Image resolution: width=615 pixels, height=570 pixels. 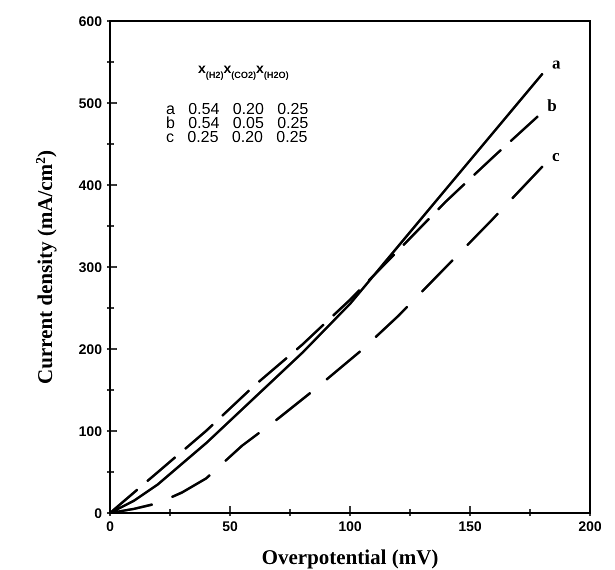 What do you see at coordinates (110, 526) in the screenshot?
I see `x-tick-label: 0` at bounding box center [110, 526].